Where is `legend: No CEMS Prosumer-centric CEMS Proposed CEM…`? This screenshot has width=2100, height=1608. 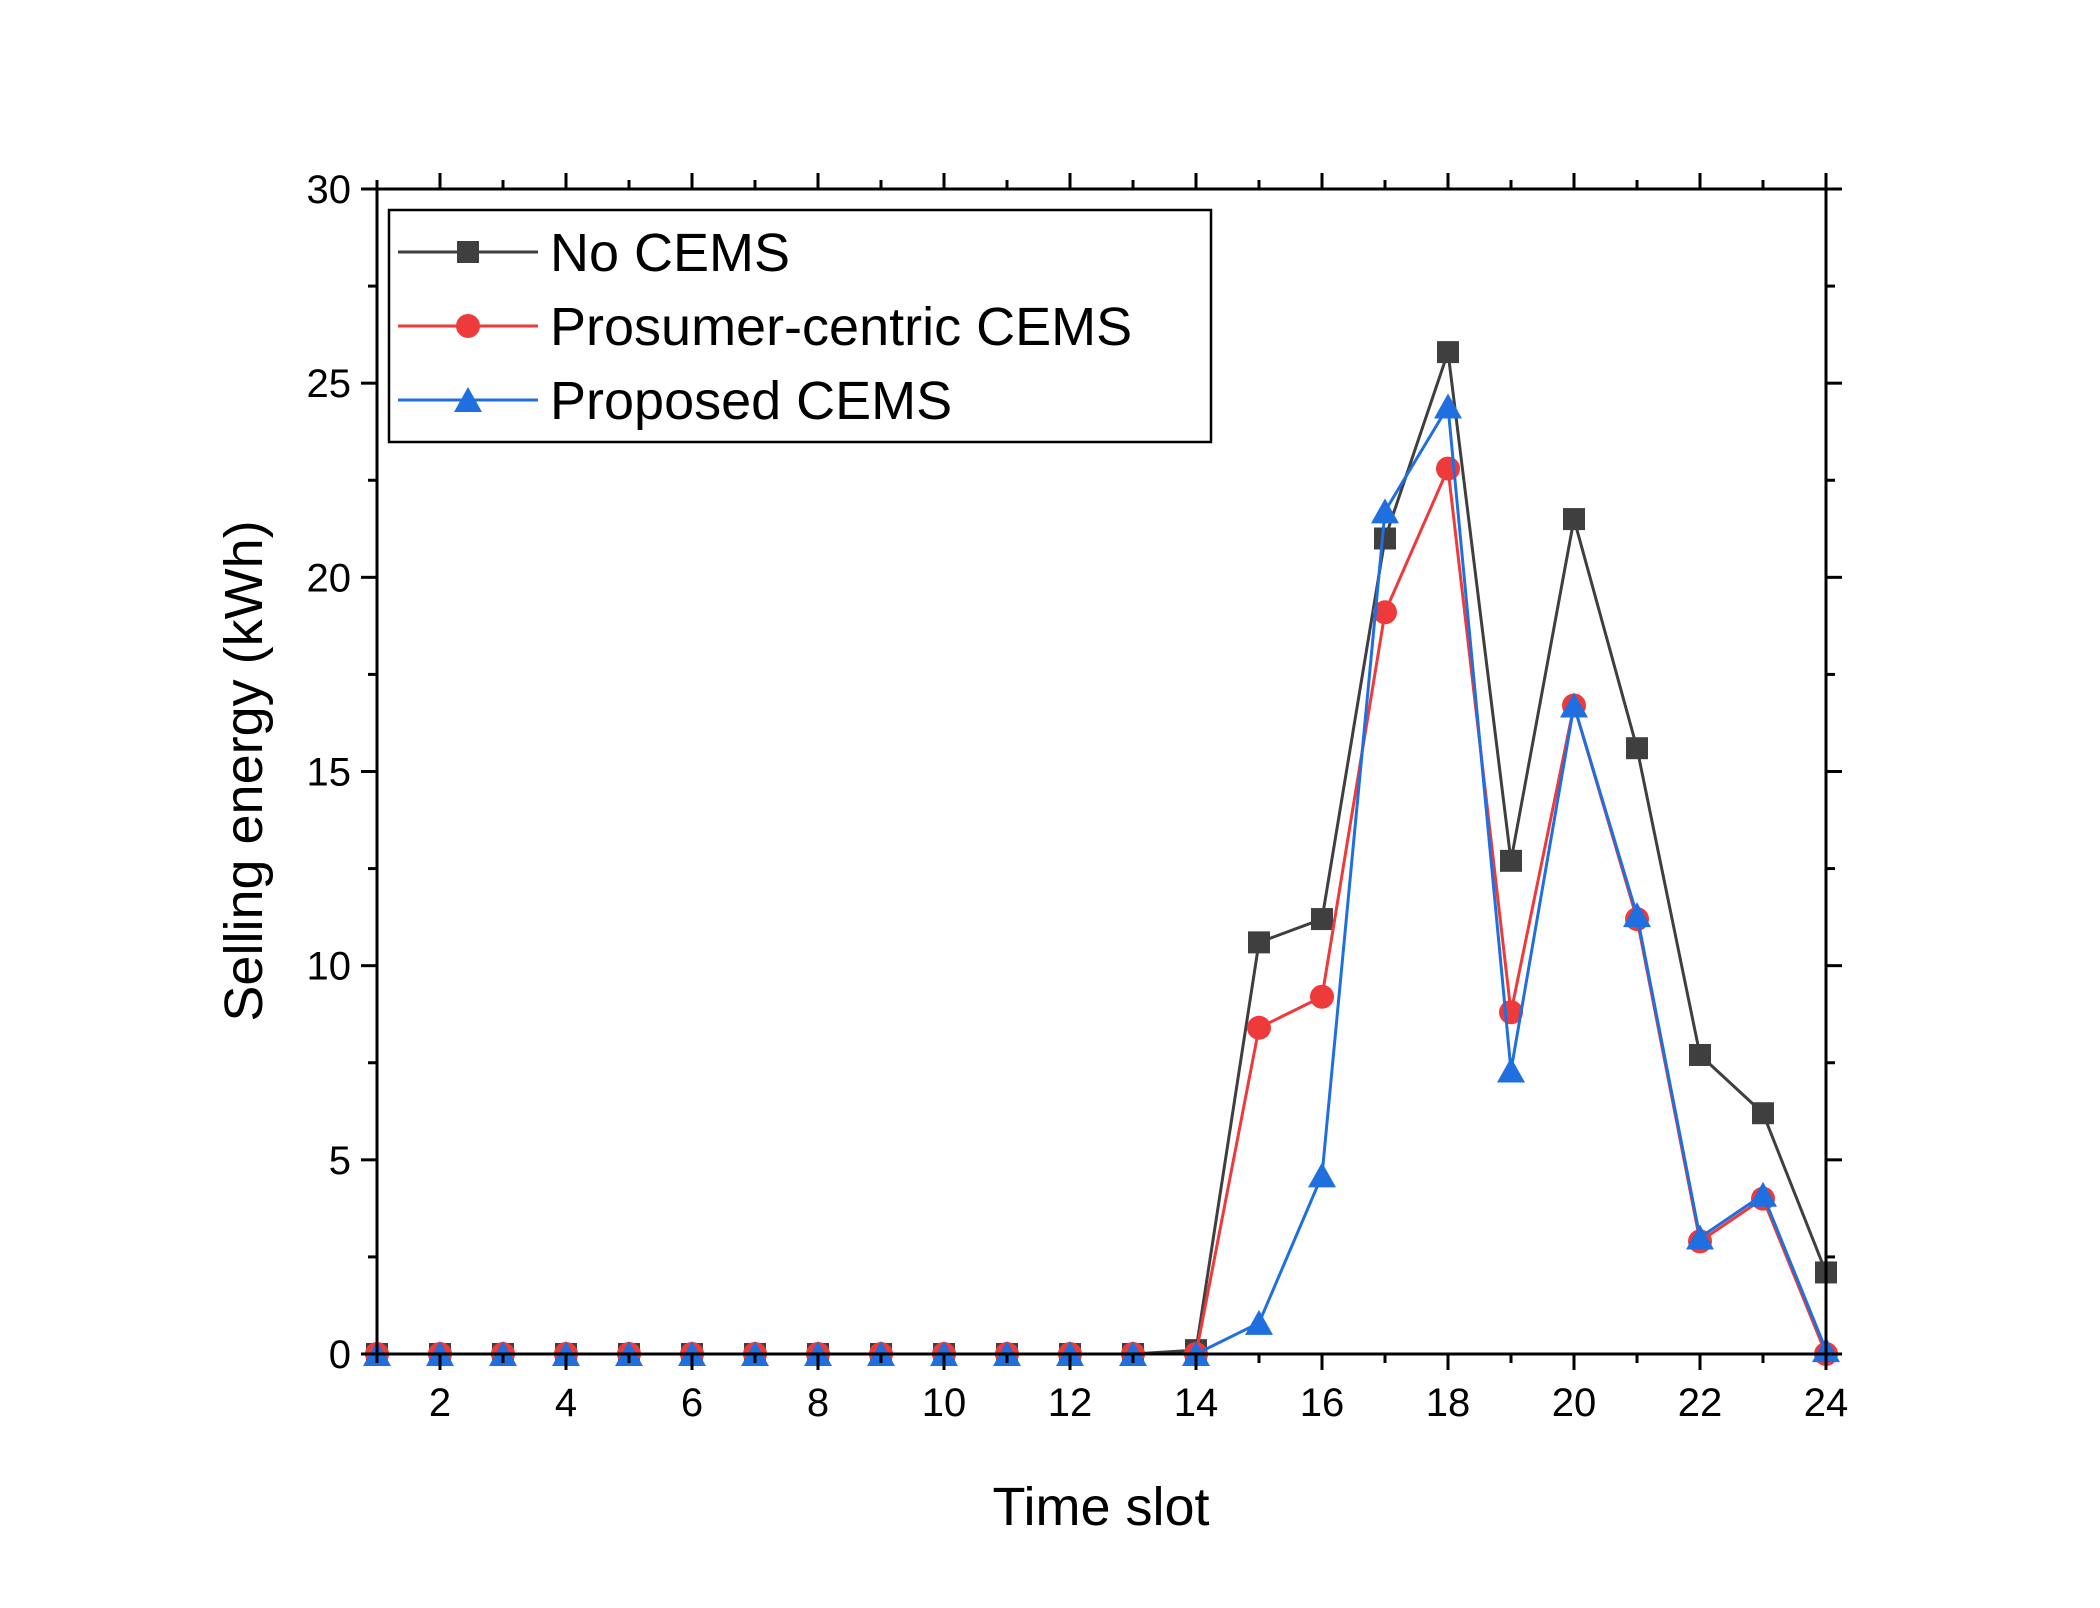
legend: No CEMS Prosumer-centric CEMS Proposed CEM… is located at coordinates (800, 326).